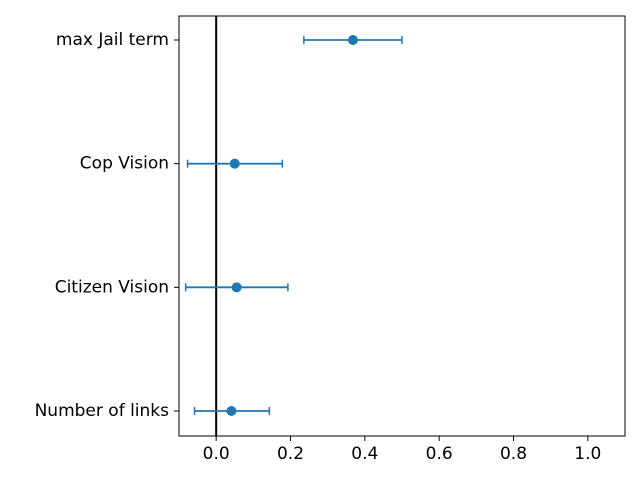 The height and width of the screenshot is (480, 640). I want to click on x-tick-label-5: 1.0, so click(587, 454).